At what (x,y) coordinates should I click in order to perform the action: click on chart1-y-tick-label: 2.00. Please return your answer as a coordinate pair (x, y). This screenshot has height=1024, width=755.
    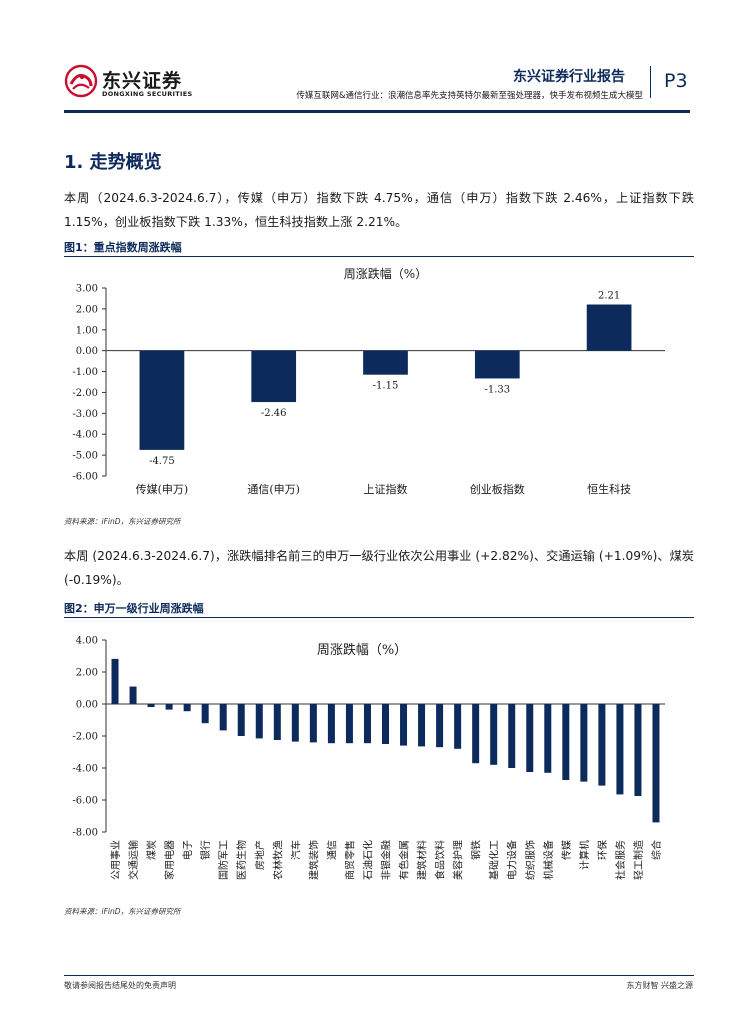
    Looking at the image, I should click on (87, 309).